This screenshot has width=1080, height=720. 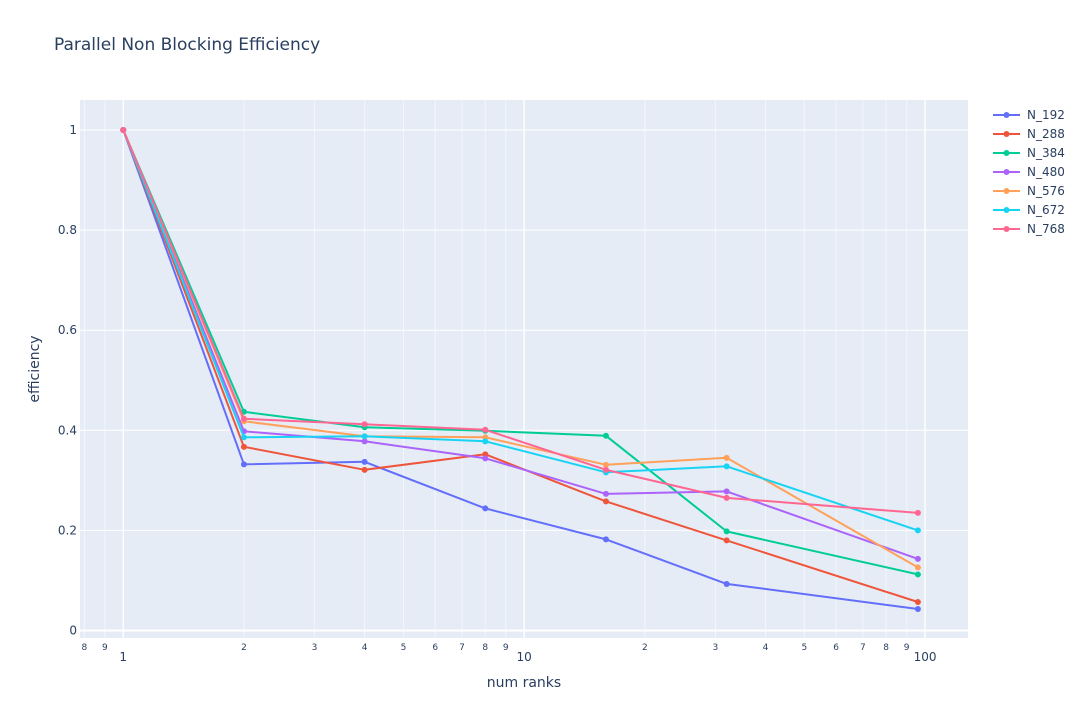 I want to click on x-axis-ticks: 8 9 2 3 4 5 6 7 8 9 2 3 4 5 6 7 8 9 1 10 100, so click(x=509, y=653).